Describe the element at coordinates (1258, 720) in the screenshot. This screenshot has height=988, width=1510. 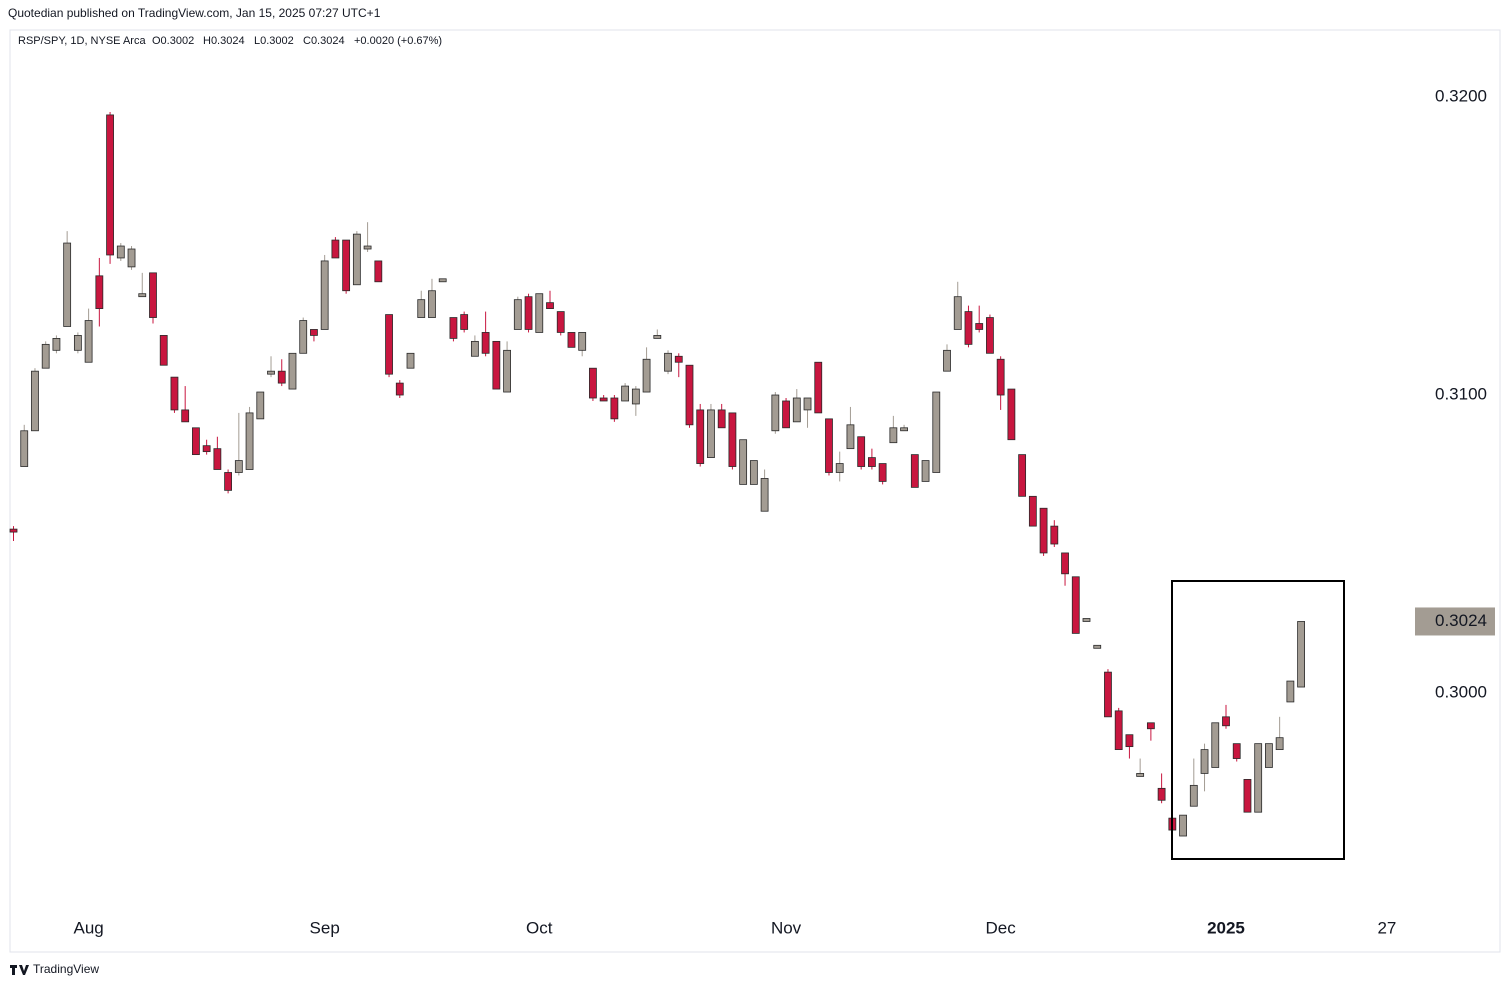
I see `highlight-box` at that location.